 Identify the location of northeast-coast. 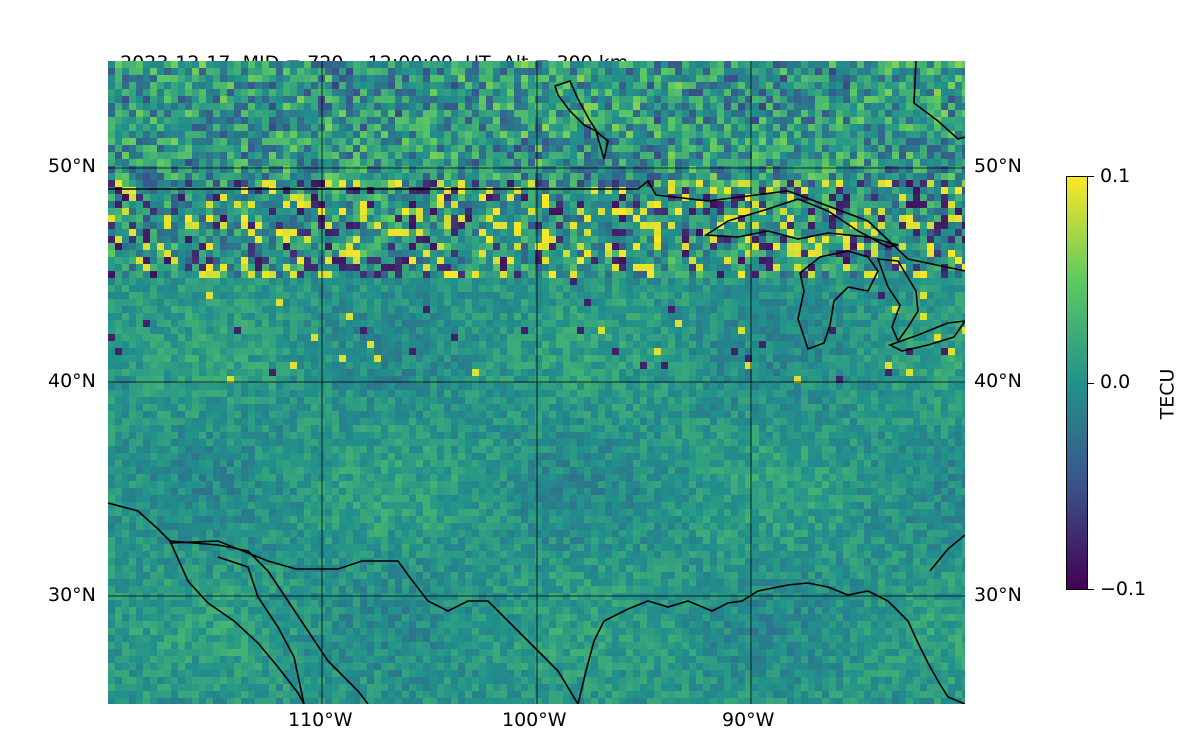
(939, 100).